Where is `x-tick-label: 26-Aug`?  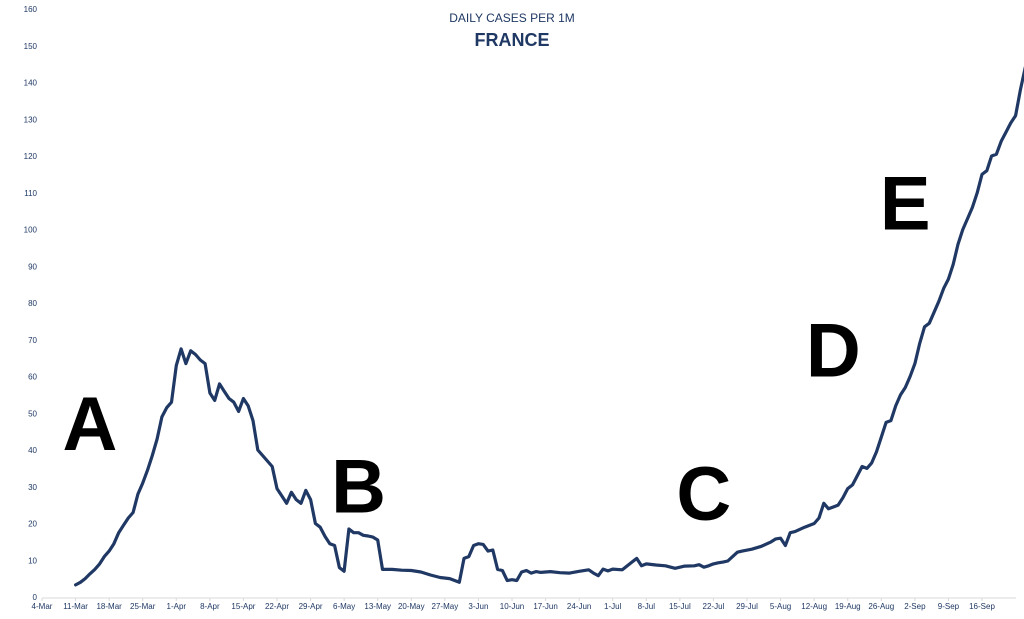
x-tick-label: 26-Aug is located at coordinates (881, 606).